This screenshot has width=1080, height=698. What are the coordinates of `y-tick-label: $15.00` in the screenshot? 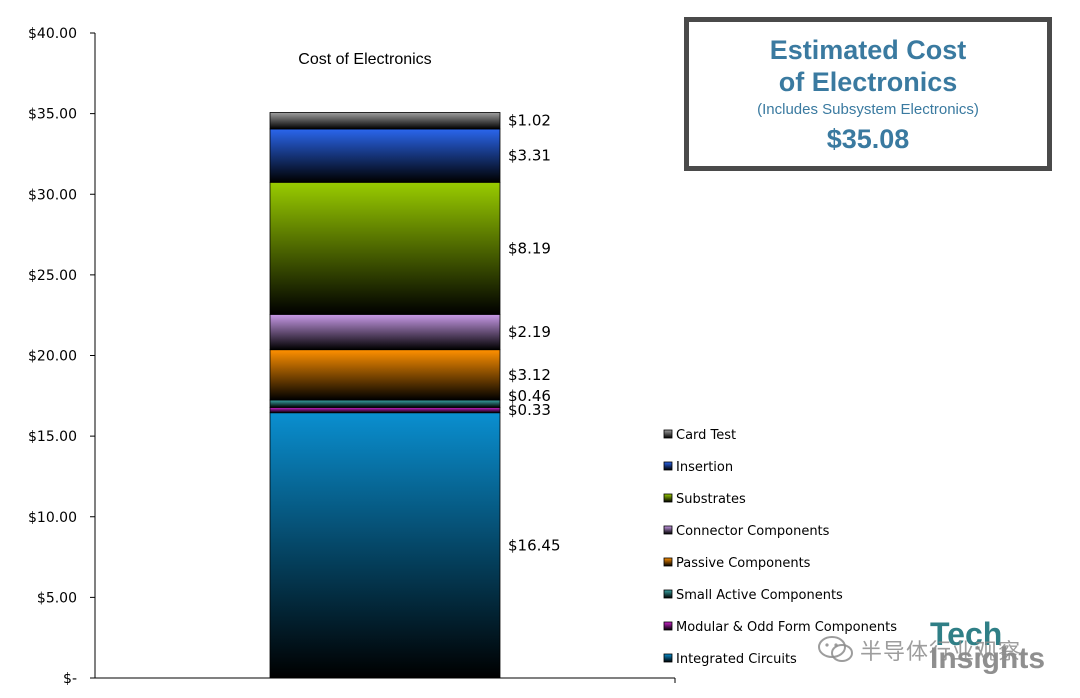 It's located at (52, 437).